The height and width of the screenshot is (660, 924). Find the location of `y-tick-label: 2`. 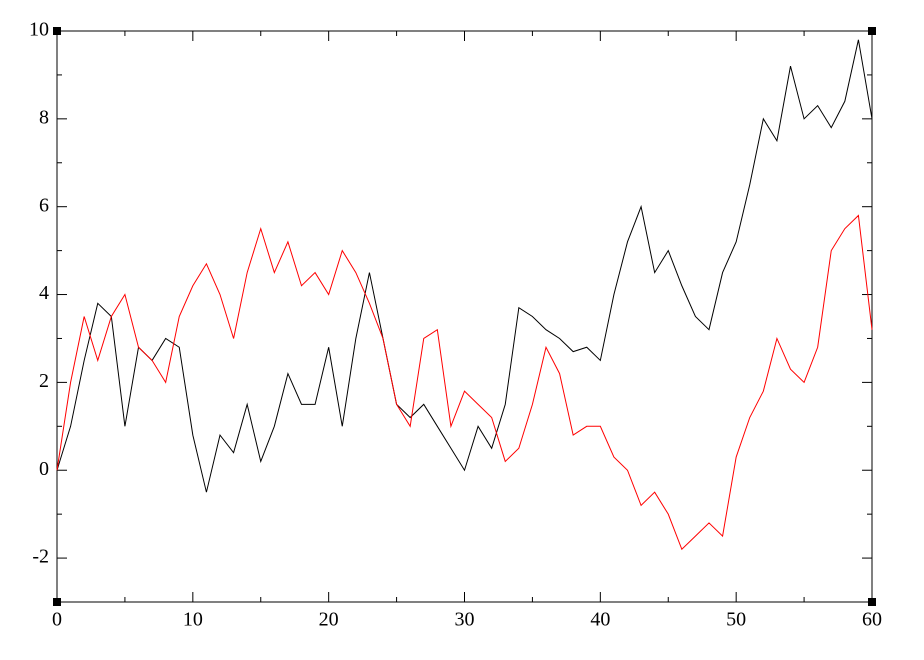

y-tick-label: 2 is located at coordinates (44, 381).